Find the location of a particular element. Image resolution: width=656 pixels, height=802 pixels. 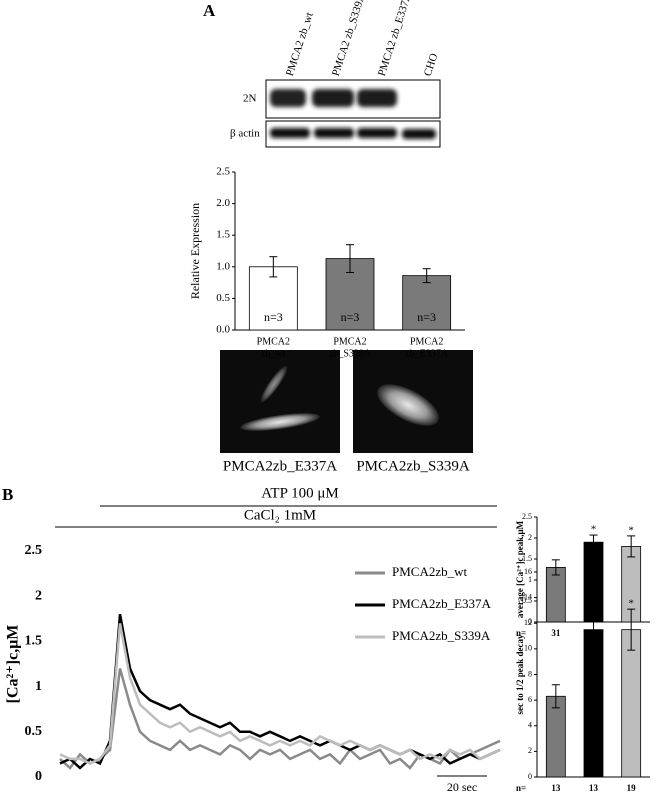

y-tick-label: 2.0 is located at coordinates (223, 203).